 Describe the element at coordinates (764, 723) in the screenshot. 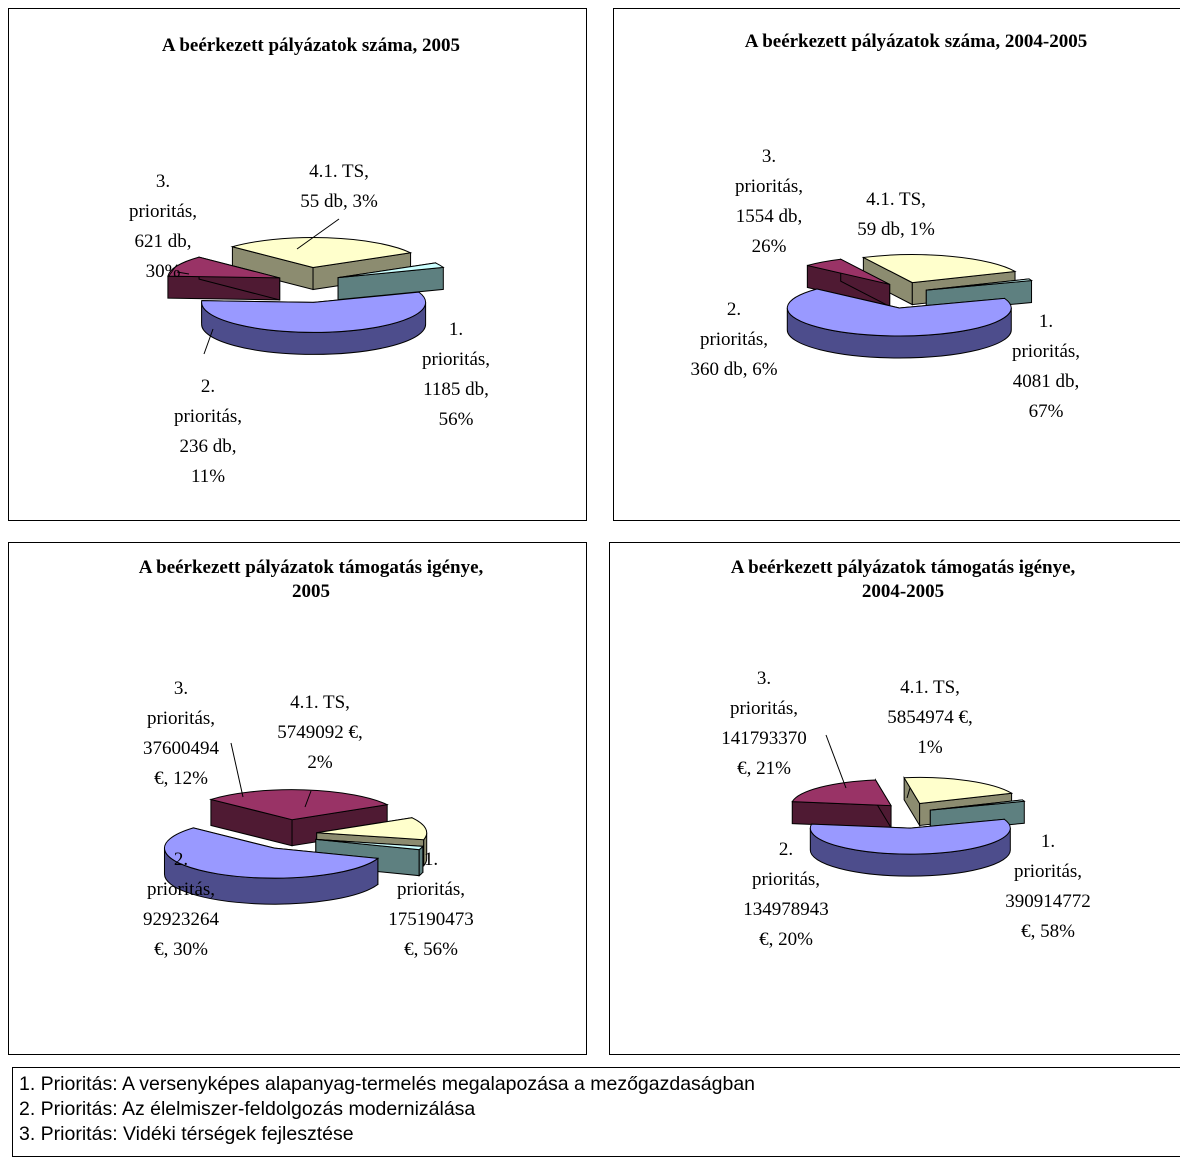

I see `data-label-priority-3: 3. prioritás, 141793370 €, 21%` at that location.